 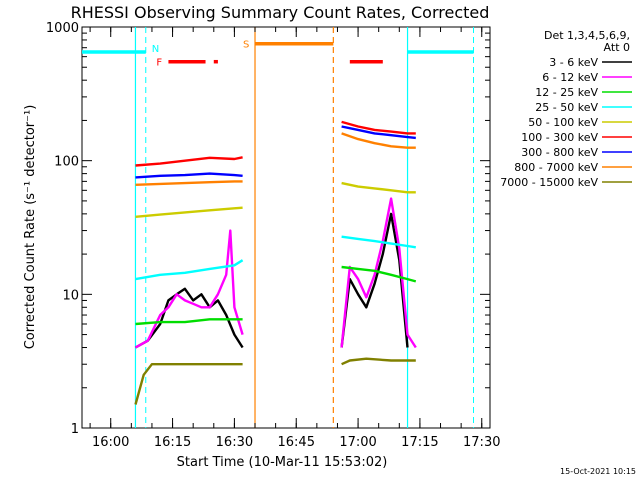 I want to click on legend-header: Att 0, so click(x=617, y=47).